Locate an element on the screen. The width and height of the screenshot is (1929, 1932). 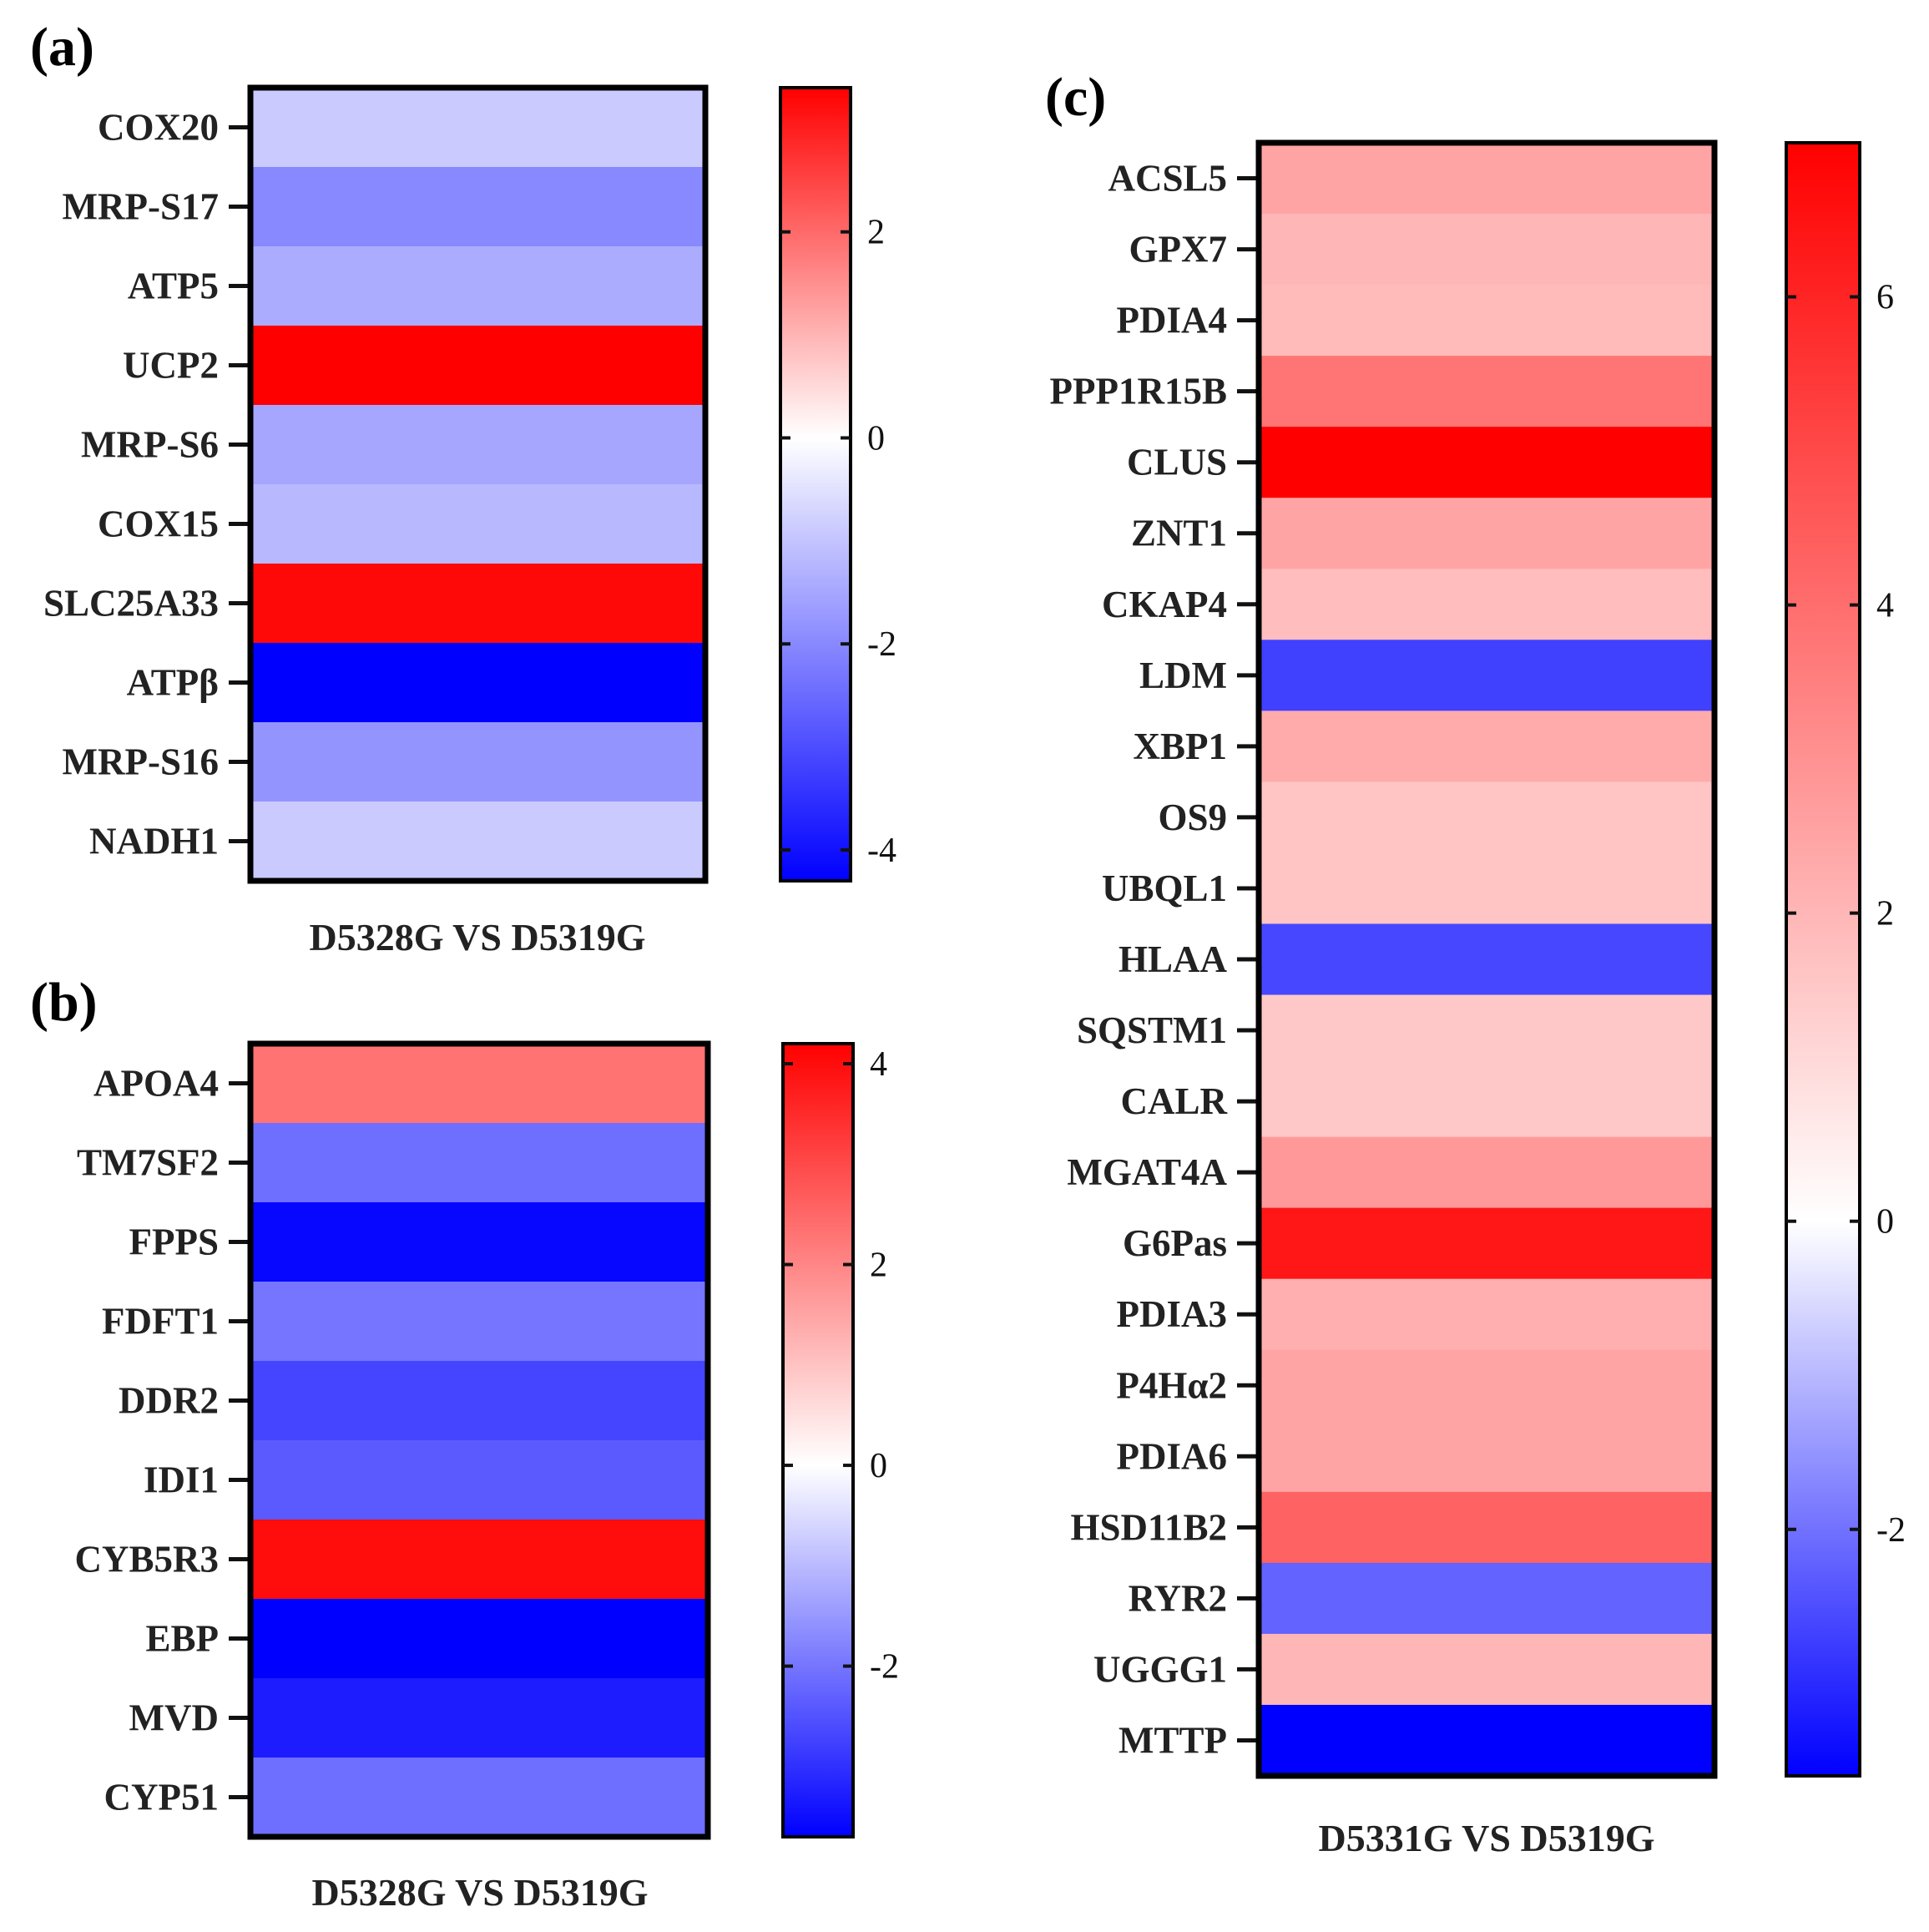
row-label: CLUS is located at coordinates (1177, 462).